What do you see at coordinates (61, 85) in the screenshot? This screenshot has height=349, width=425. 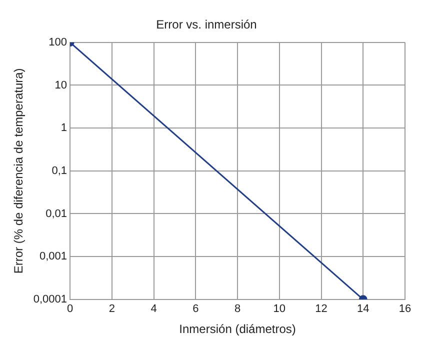 I see `y-tick-label: 10` at bounding box center [61, 85].